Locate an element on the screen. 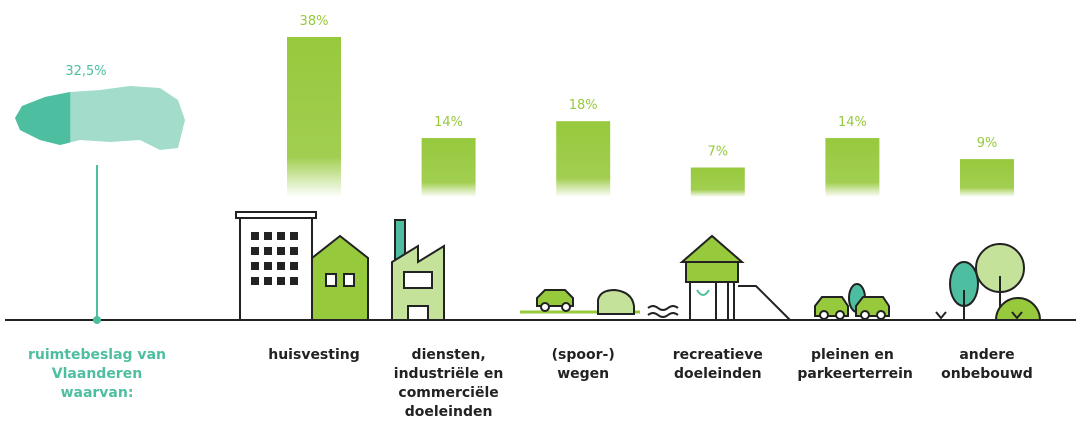  category-label: recreatieve doeleinden is located at coordinates (717, 364).